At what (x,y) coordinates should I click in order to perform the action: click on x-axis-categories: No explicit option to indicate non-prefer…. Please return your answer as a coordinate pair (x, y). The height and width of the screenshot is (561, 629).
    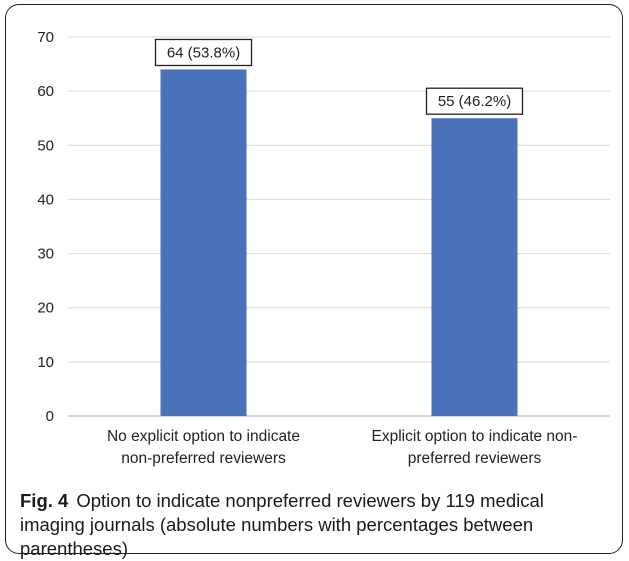
    Looking at the image, I should click on (342, 447).